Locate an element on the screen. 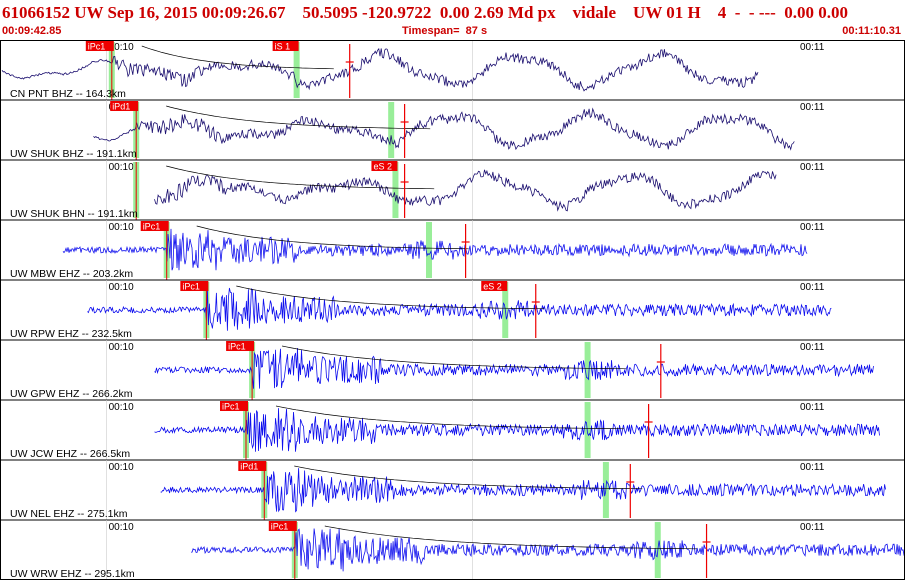 This screenshot has height=580, width=905. trace-panel: 00:10 00:11 iPc1 iS 1 CN PNT BHZ -- 164.3km is located at coordinates (452, 70).